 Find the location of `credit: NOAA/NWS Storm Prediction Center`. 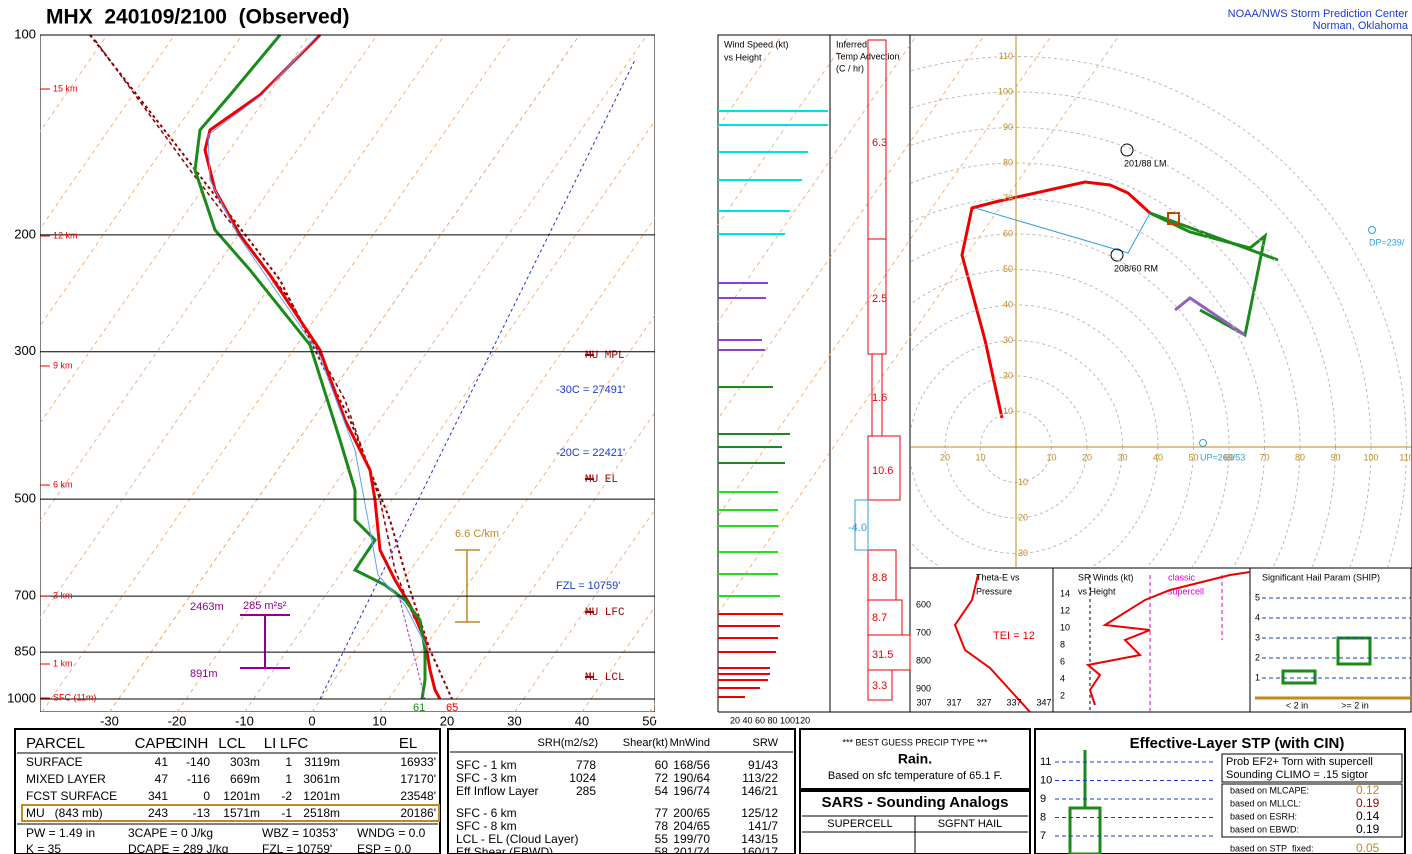

credit: NOAA/NWS Storm Prediction Center is located at coordinates (1318, 14).